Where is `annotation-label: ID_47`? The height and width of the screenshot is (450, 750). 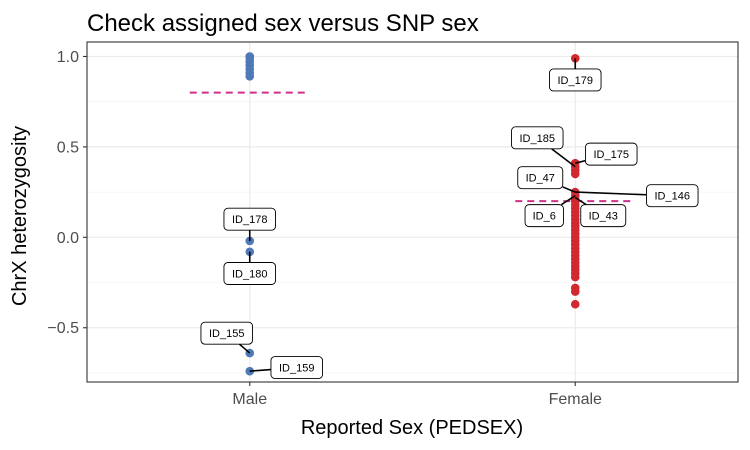
annotation-label: ID_47 is located at coordinates (540, 179).